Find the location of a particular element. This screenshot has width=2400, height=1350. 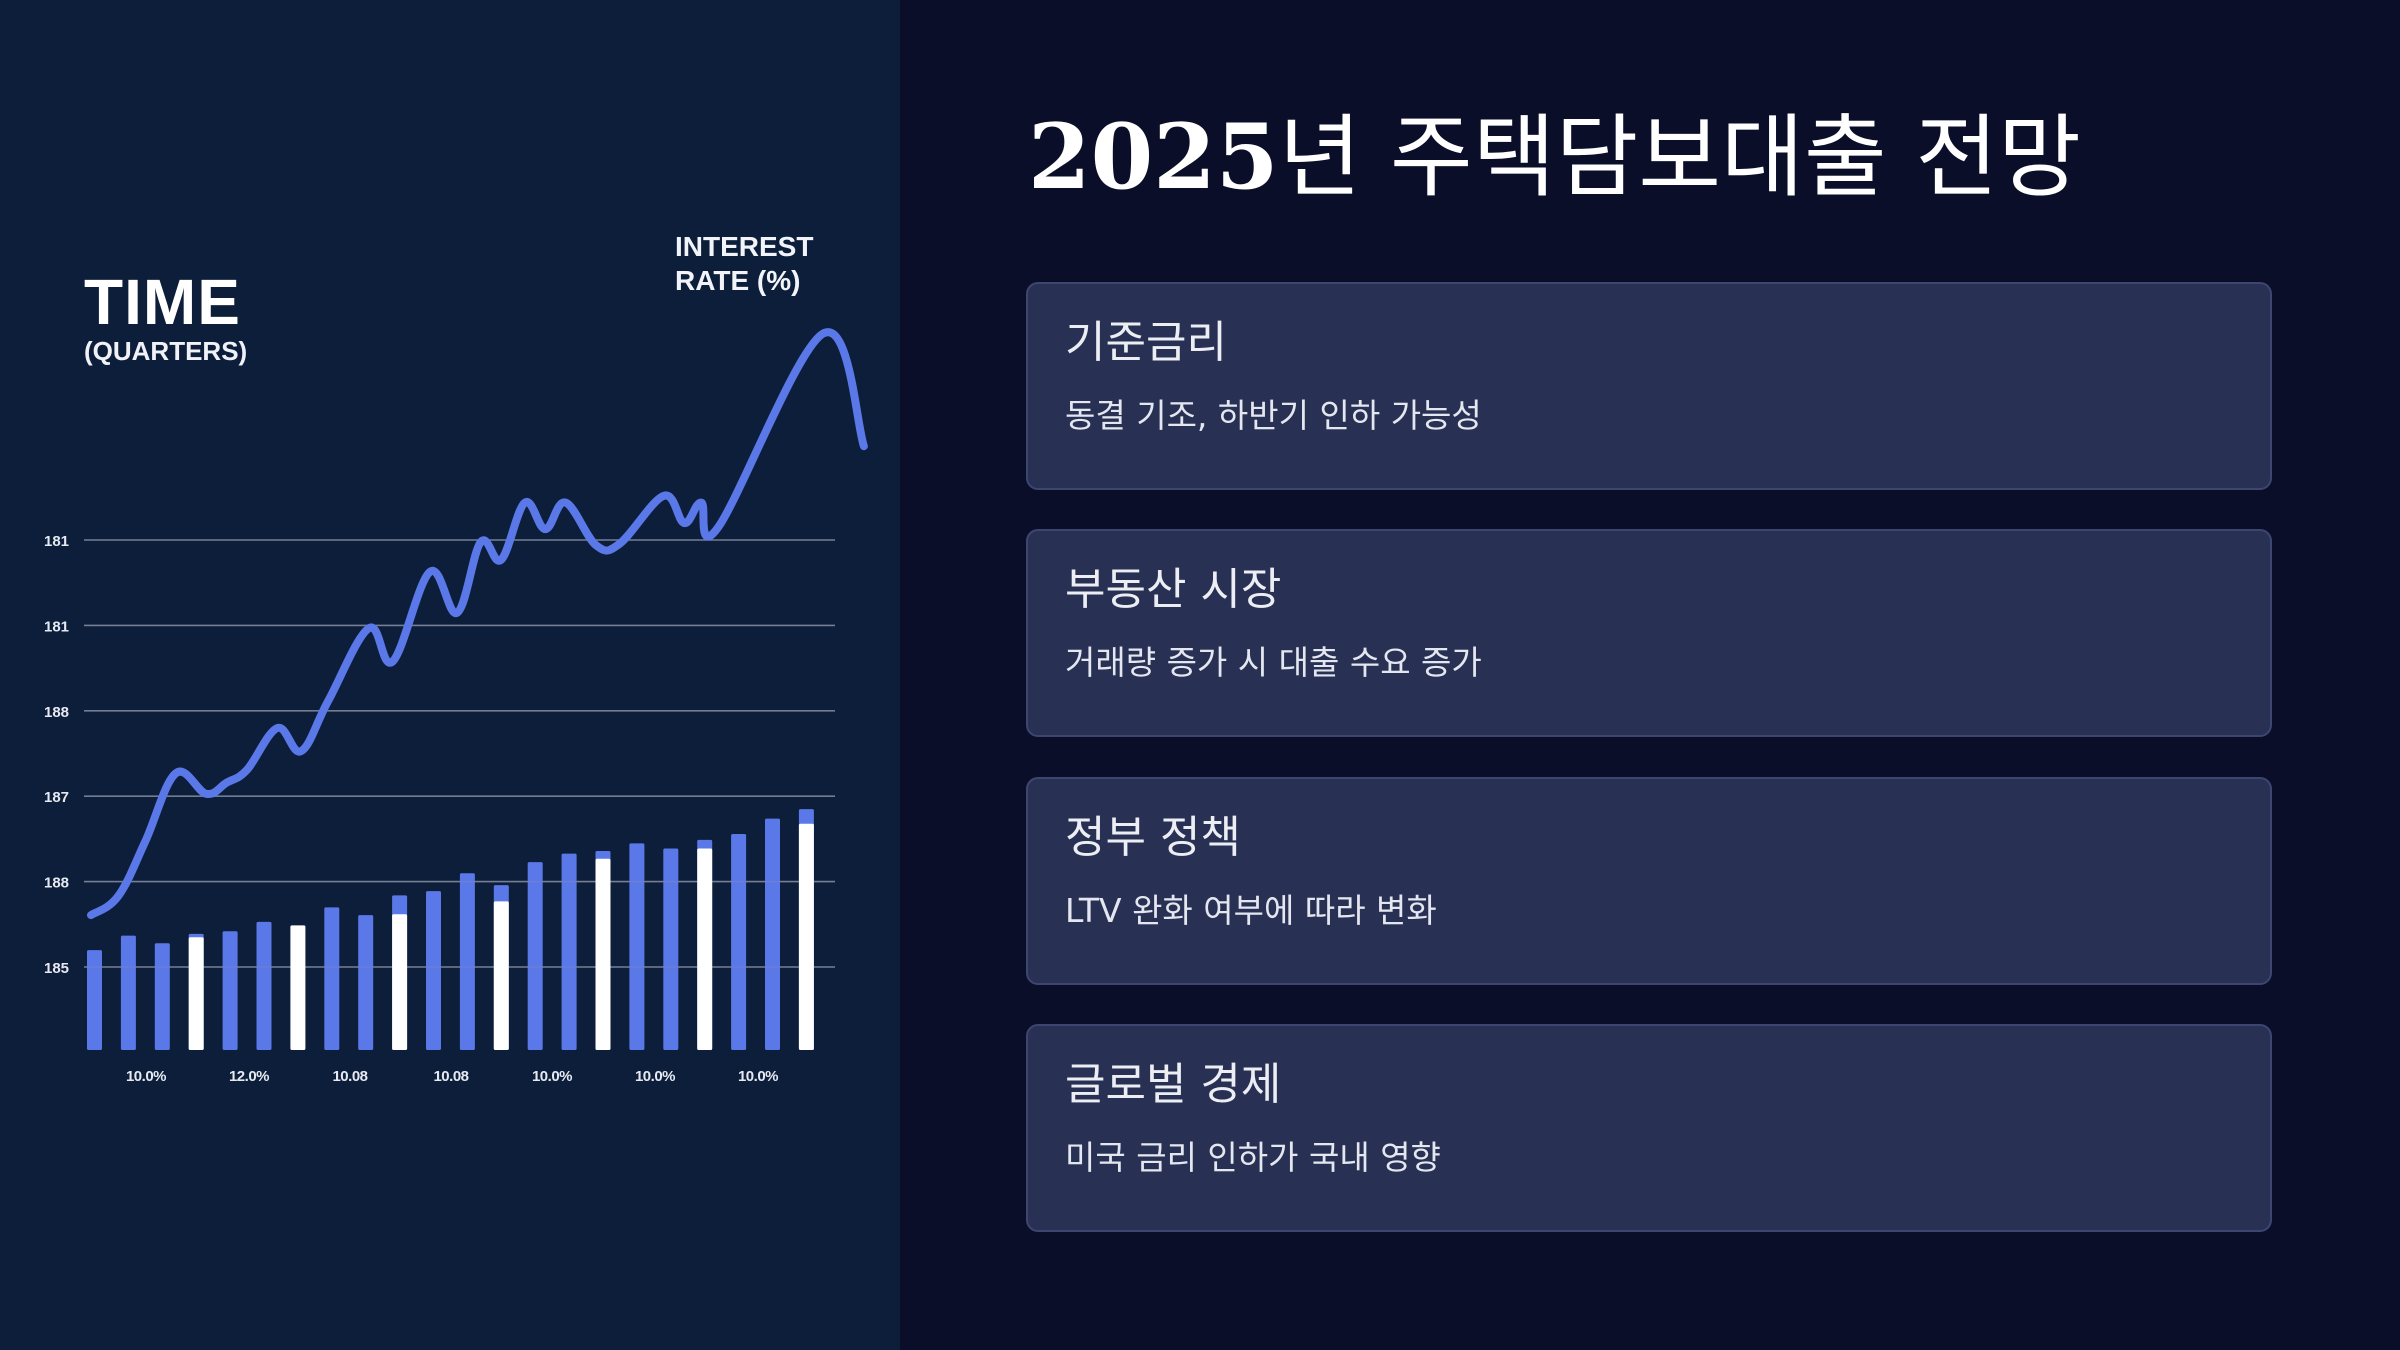

card-real-estate-market: 부동산 시장 거래량 증가 시 대출 수요 증가 is located at coordinates (1649, 633).